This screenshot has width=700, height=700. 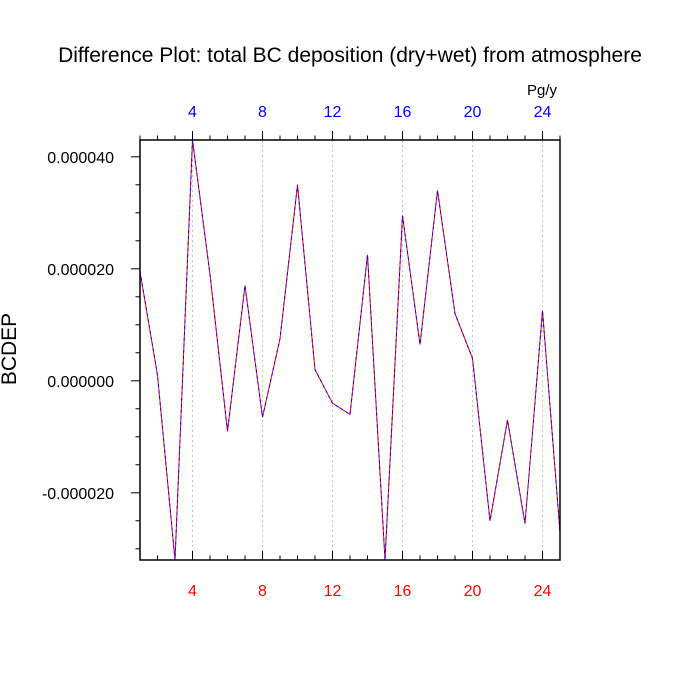 I want to click on x-tick-label-top-3: 16, so click(x=403, y=112).